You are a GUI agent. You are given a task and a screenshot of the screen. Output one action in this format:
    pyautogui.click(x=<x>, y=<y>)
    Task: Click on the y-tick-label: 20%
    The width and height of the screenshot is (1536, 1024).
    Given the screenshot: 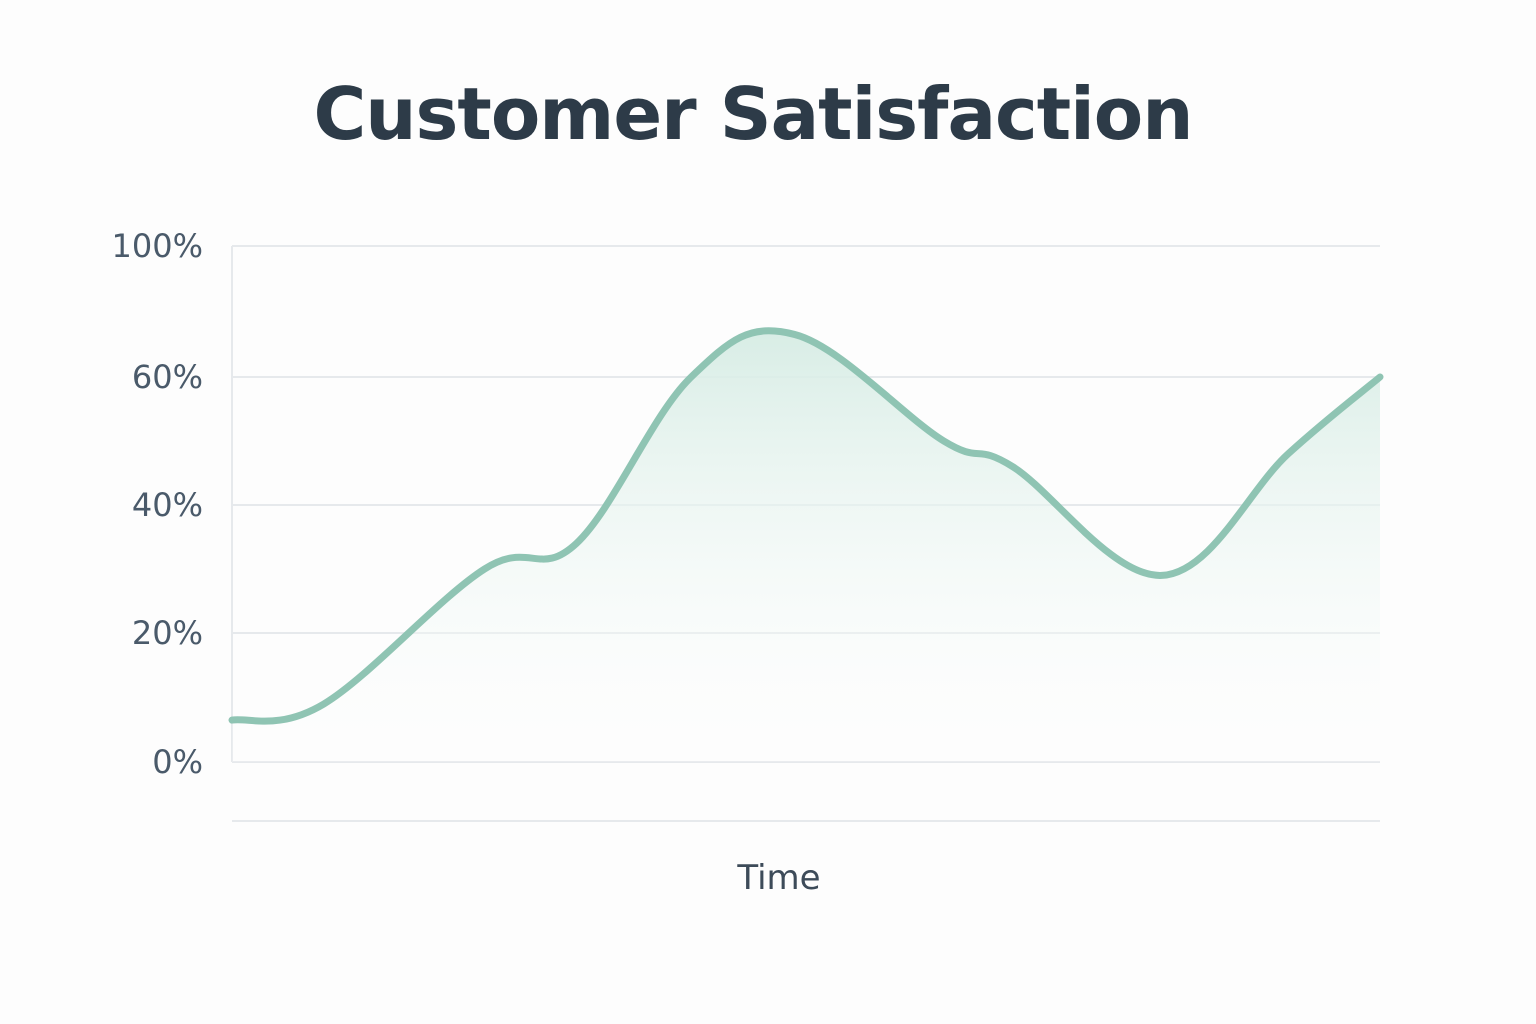 What is the action you would take?
    pyautogui.click(x=167, y=633)
    